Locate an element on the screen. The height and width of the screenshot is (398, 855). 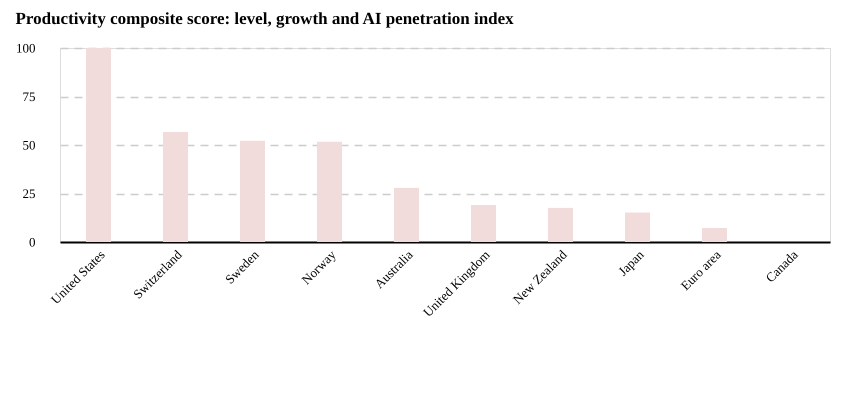
x-tick-label: Euro area is located at coordinates (701, 270).